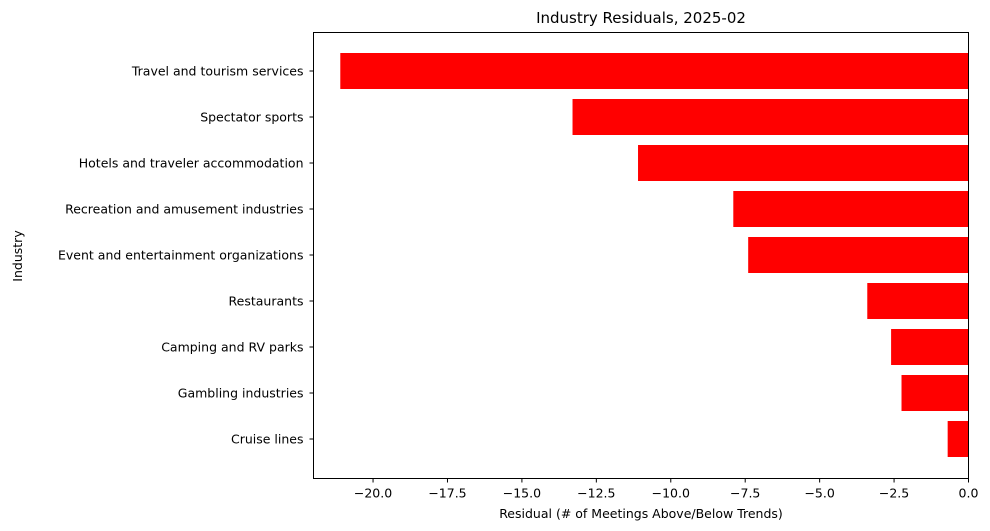 This screenshot has width=990, height=531. I want to click on y-tick-label: Recreation and amusement industries, so click(184, 209).